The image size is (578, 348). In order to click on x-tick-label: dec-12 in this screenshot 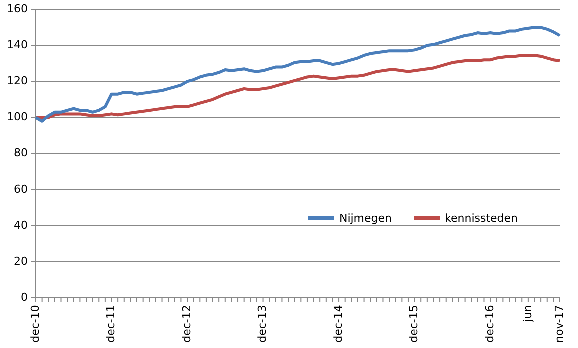, I will do `click(187, 324)`.